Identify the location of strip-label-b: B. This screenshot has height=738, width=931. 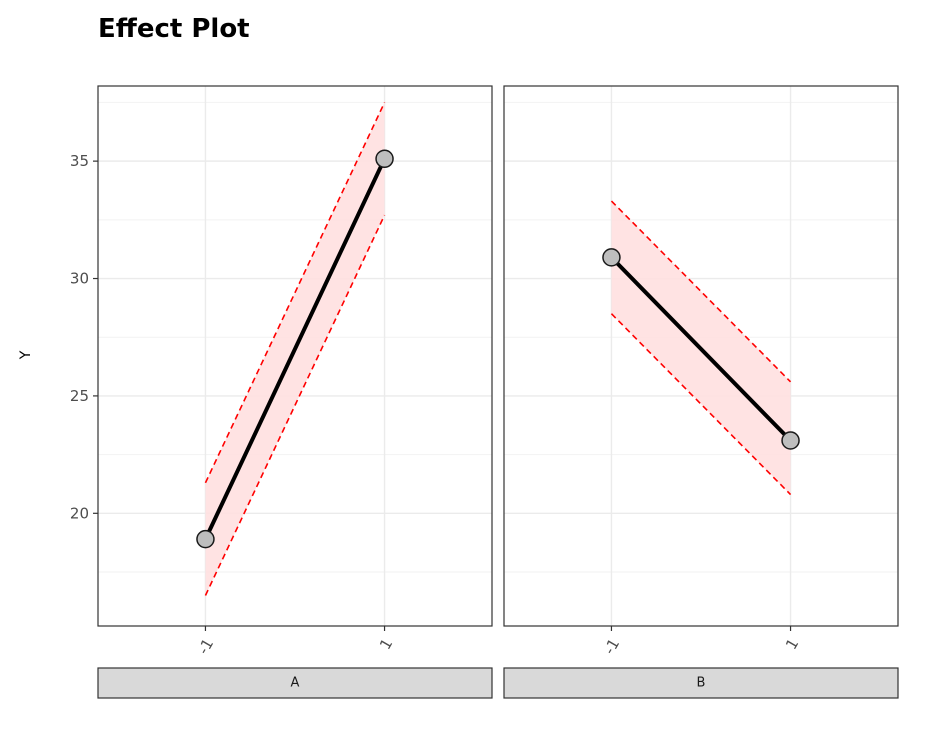
(701, 683).